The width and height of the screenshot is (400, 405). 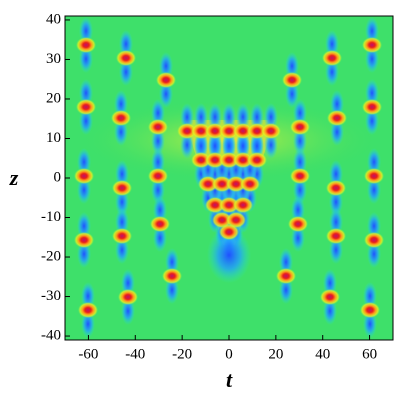 What do you see at coordinates (14, 177) in the screenshot?
I see `y-axis-label: z` at bounding box center [14, 177].